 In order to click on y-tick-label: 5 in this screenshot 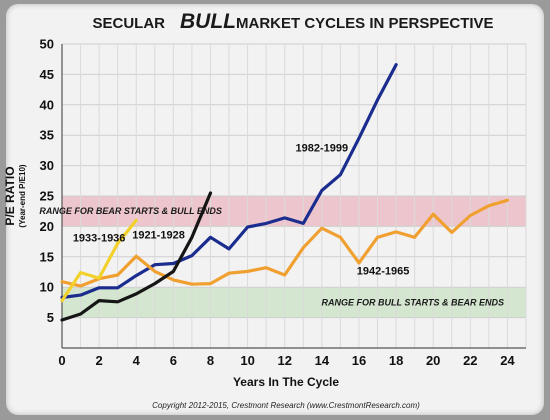, I will do `click(50, 317)`.